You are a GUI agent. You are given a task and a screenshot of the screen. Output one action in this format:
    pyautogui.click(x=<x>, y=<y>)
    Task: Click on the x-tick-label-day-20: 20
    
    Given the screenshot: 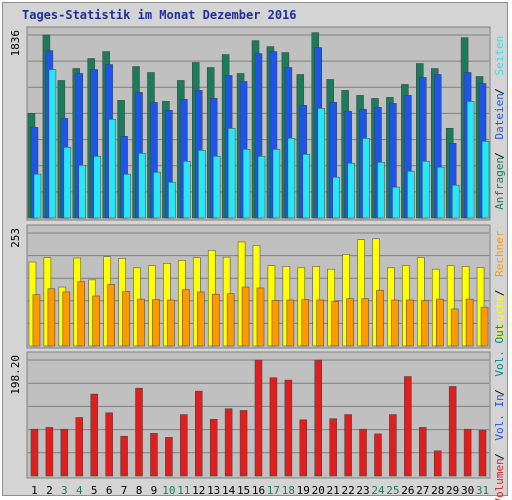 What is the action you would take?
    pyautogui.click(x=318, y=490)
    